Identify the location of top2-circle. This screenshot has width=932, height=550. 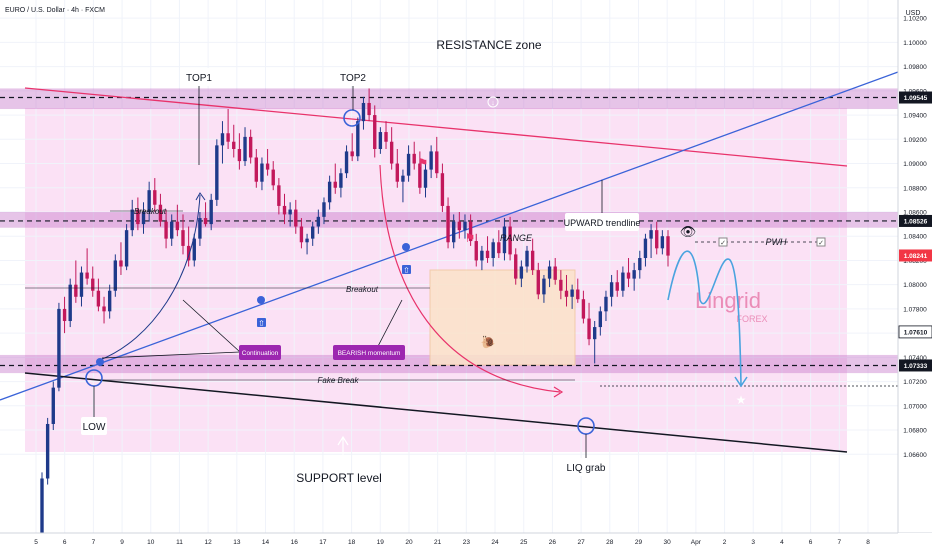
(352, 118).